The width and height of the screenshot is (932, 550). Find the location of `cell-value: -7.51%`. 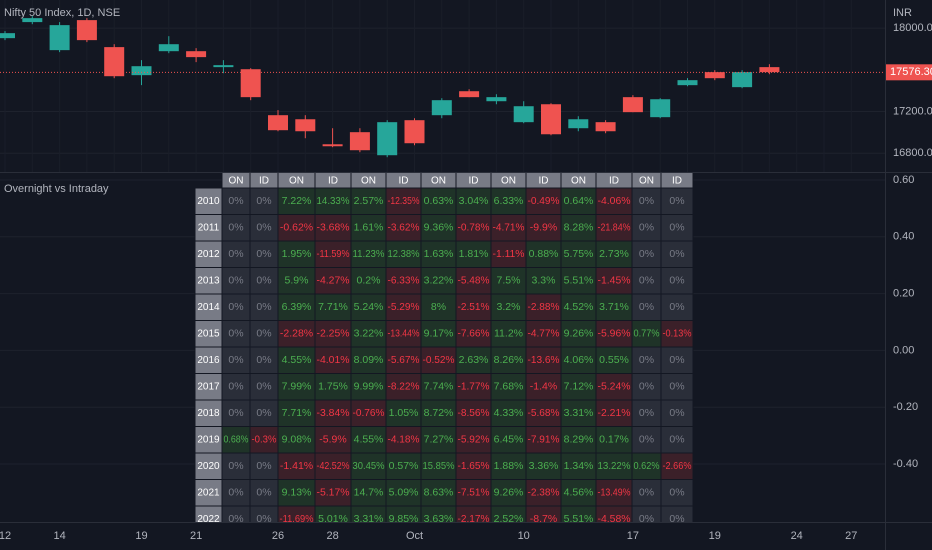

cell-value: -7.51% is located at coordinates (474, 493).